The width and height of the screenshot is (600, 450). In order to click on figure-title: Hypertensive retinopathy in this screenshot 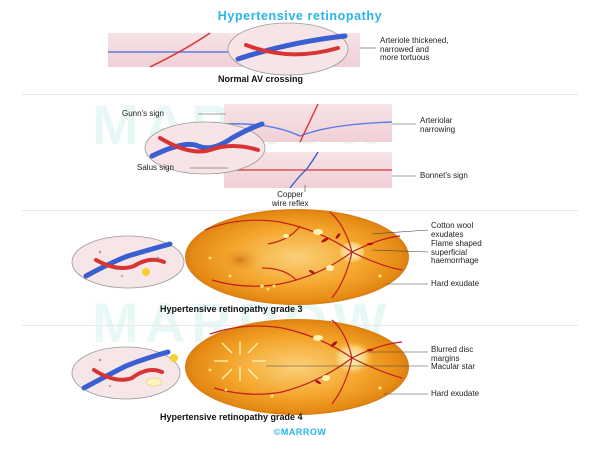, I will do `click(300, 16)`.